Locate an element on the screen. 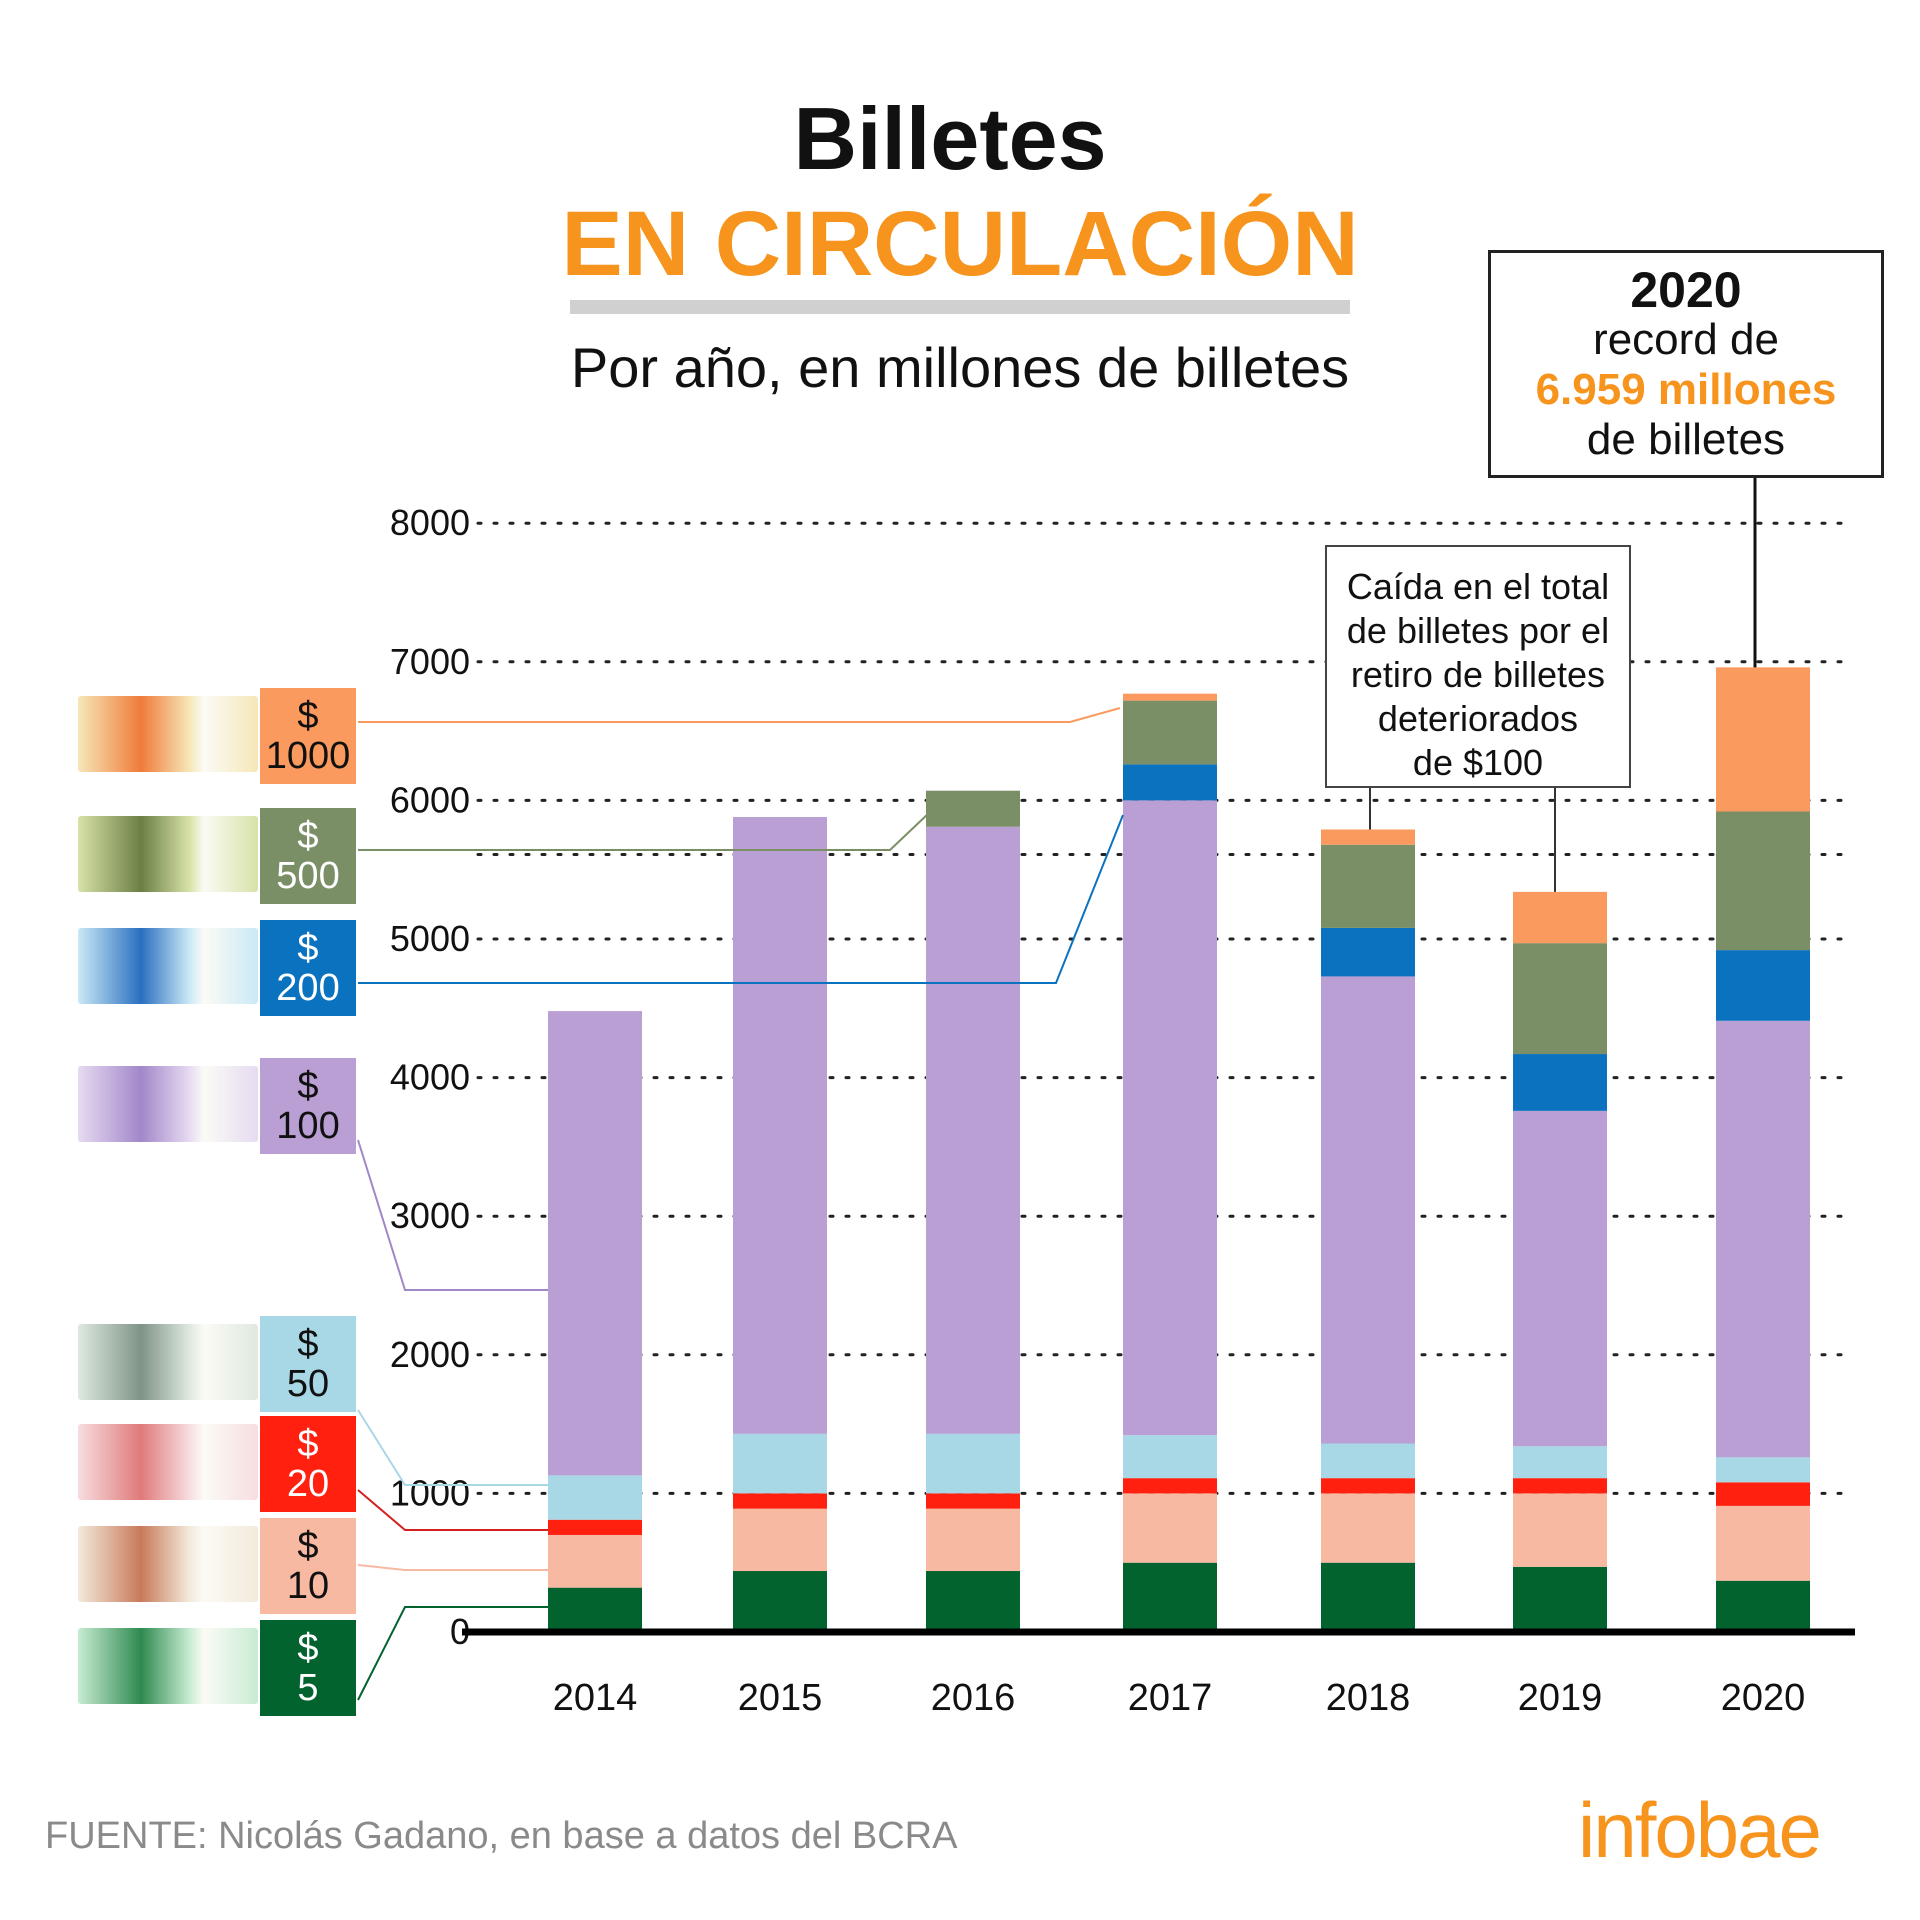 The width and height of the screenshot is (1920, 1920). legend-label: 1000 is located at coordinates (308, 756).